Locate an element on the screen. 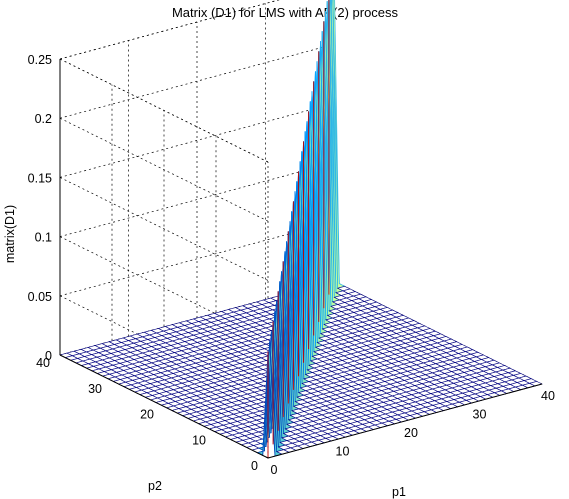 This screenshot has height=499, width=569. y-axis-label: p2 is located at coordinates (155, 486).